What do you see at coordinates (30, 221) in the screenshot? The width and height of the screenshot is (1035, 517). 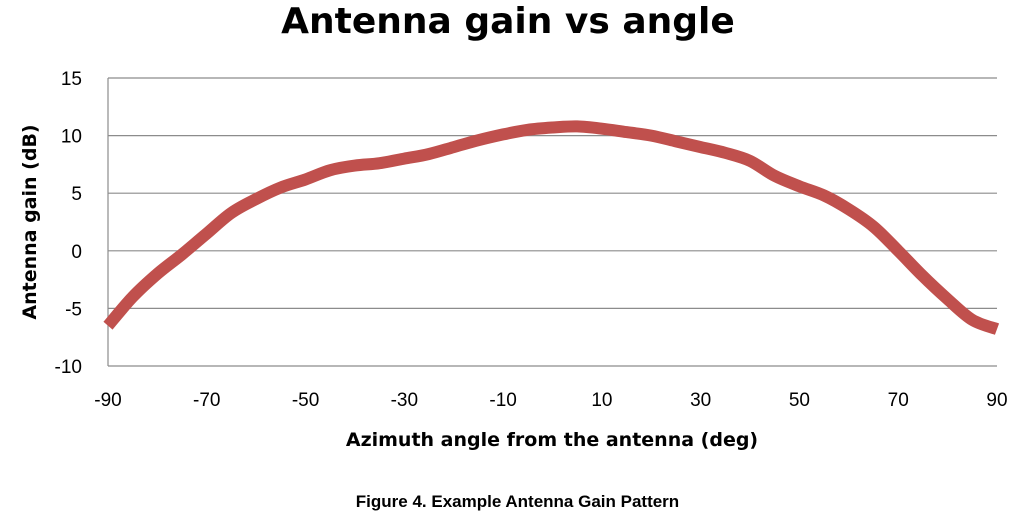 I see `y-axis-title: Antenna gain (dB)` at bounding box center [30, 221].